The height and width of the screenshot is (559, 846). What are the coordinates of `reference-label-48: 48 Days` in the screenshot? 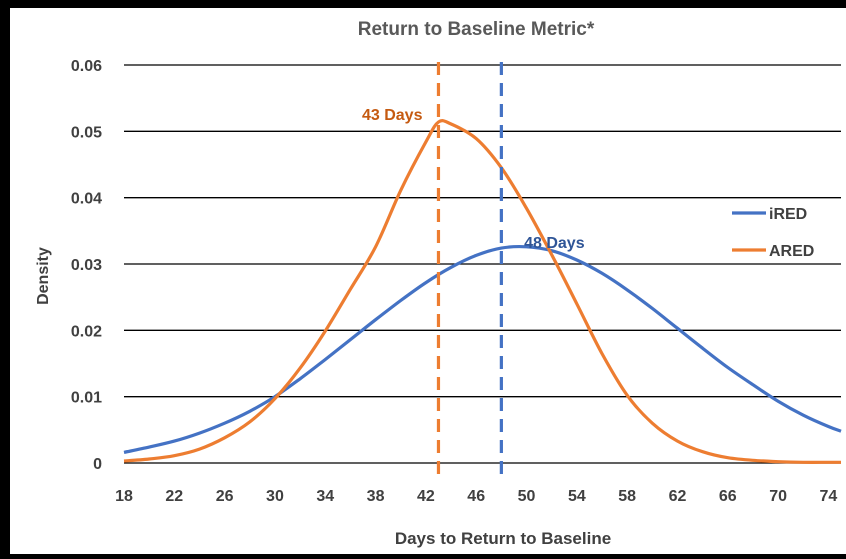 It's located at (554, 243).